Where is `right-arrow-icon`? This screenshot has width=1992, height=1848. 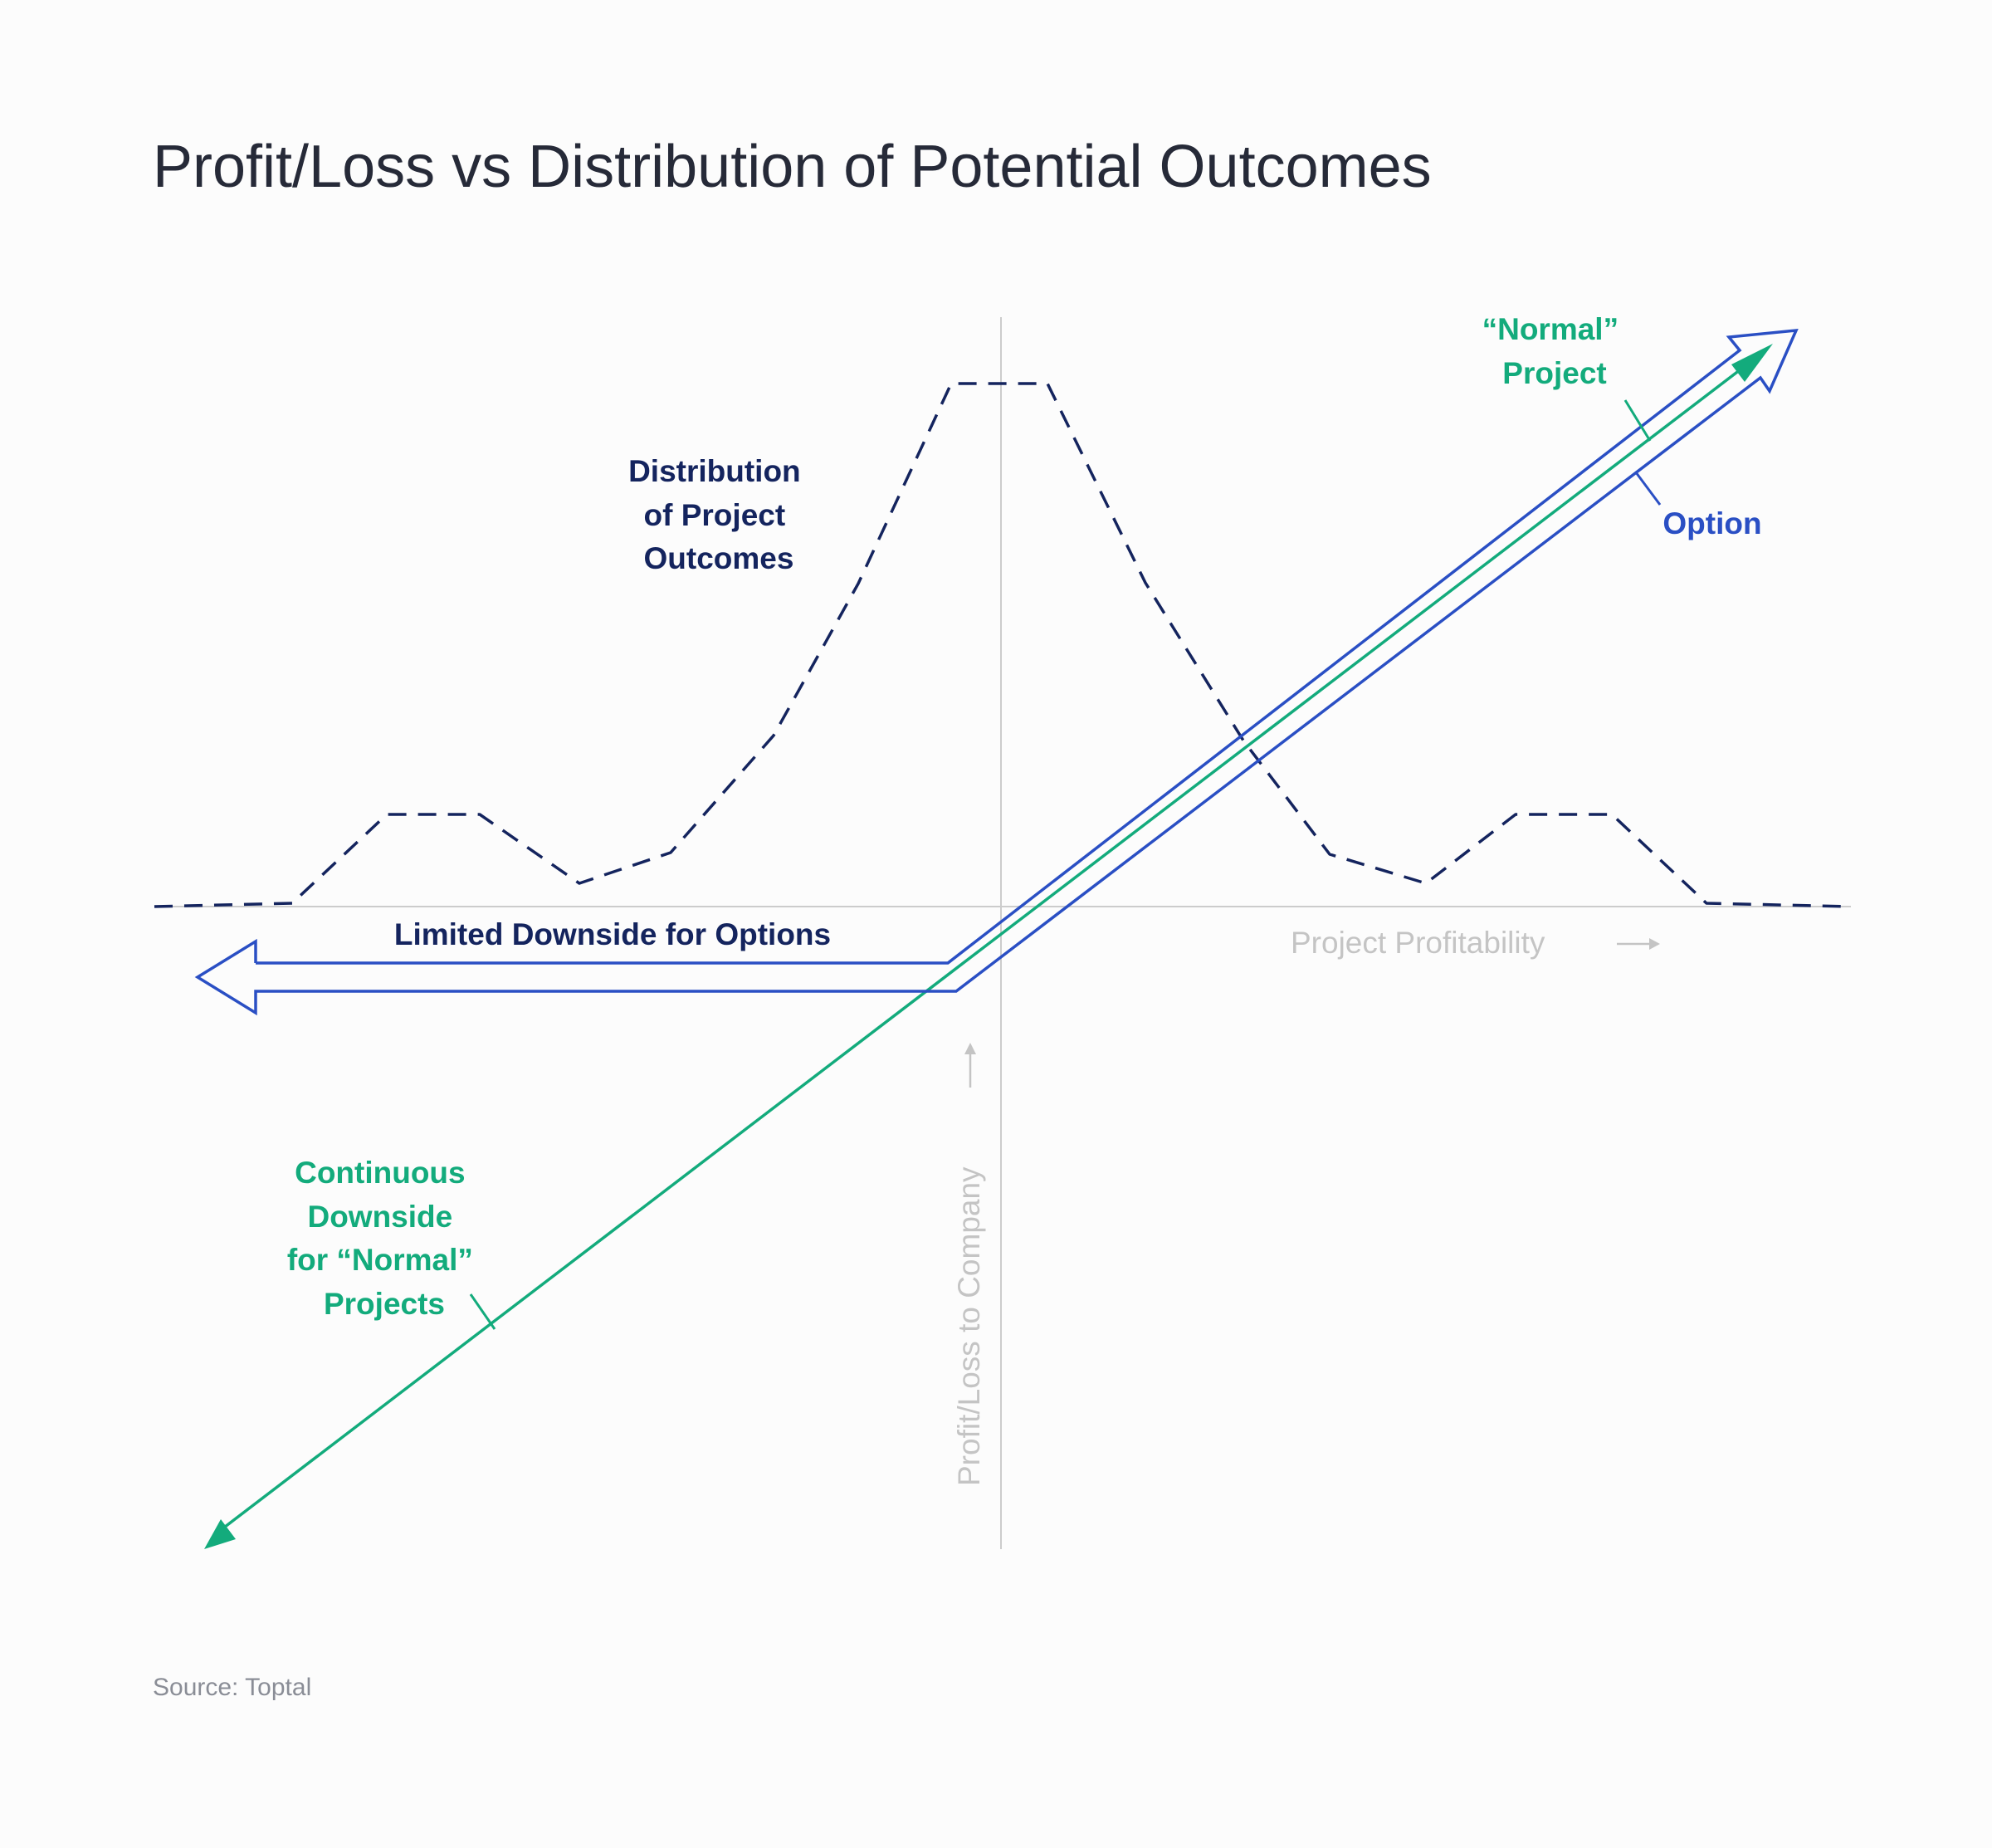 right-arrow-icon is located at coordinates (1639, 944).